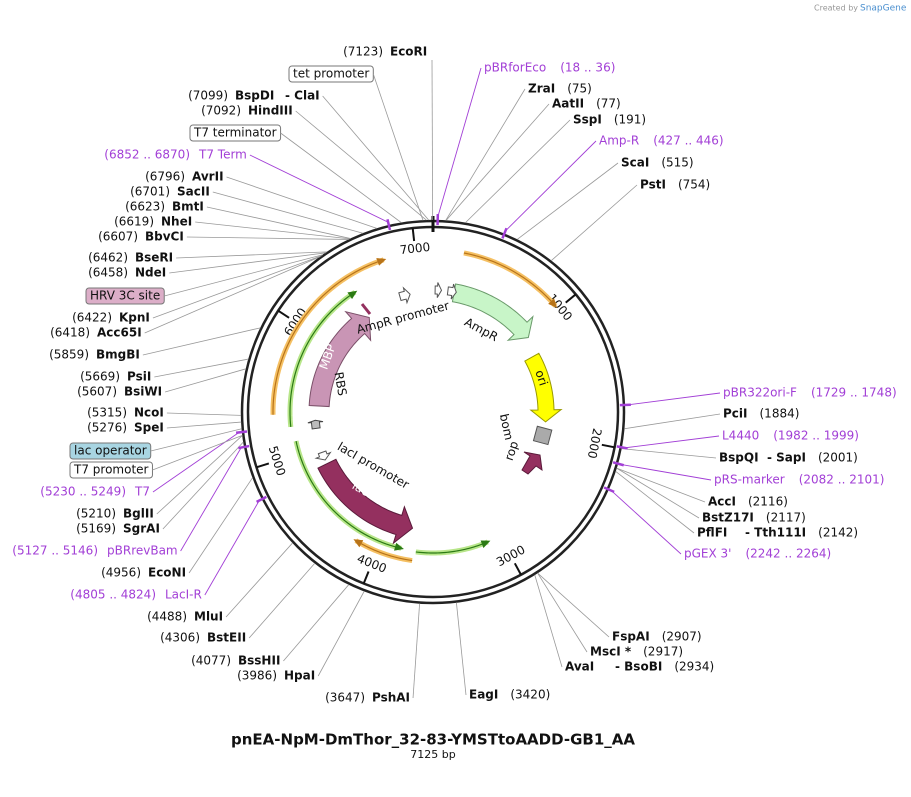 Image resolution: width=911 pixels, height=797 pixels. I want to click on feature-label: ori, so click(541, 377).